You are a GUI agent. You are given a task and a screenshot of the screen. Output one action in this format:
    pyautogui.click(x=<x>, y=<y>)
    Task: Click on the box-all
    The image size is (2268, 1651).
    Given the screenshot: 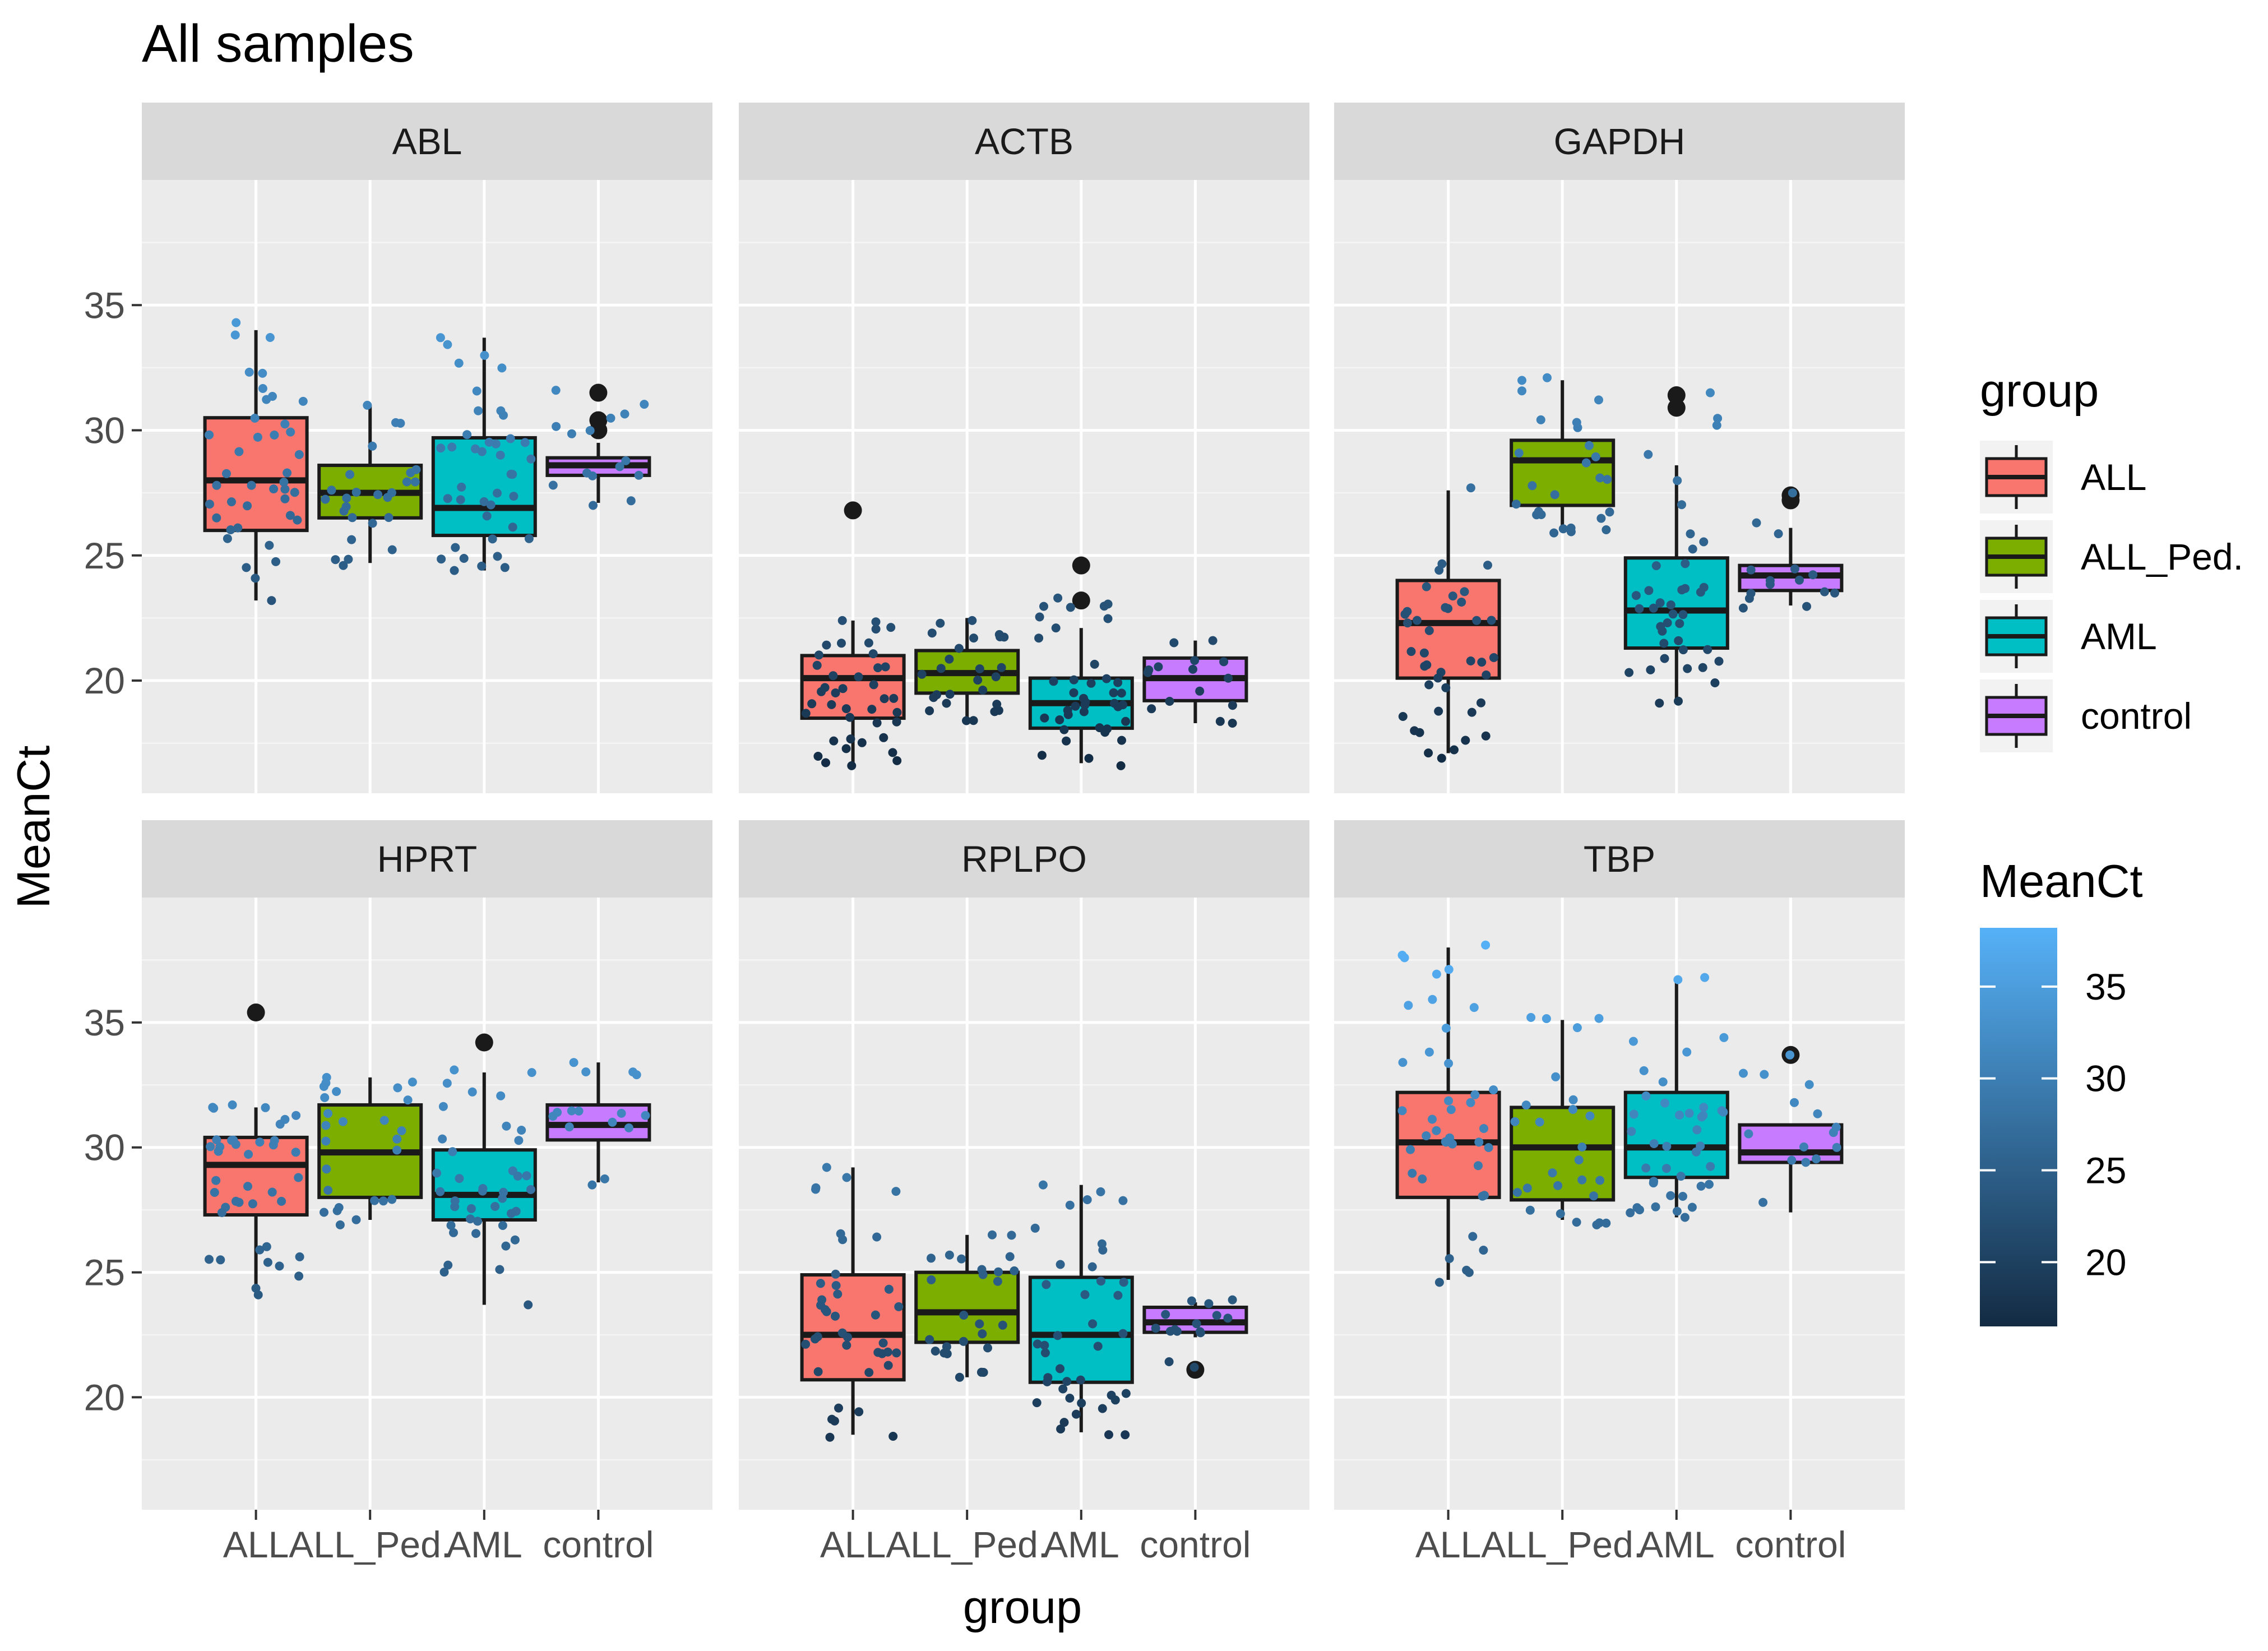 What is the action you would take?
    pyautogui.click(x=853, y=636)
    